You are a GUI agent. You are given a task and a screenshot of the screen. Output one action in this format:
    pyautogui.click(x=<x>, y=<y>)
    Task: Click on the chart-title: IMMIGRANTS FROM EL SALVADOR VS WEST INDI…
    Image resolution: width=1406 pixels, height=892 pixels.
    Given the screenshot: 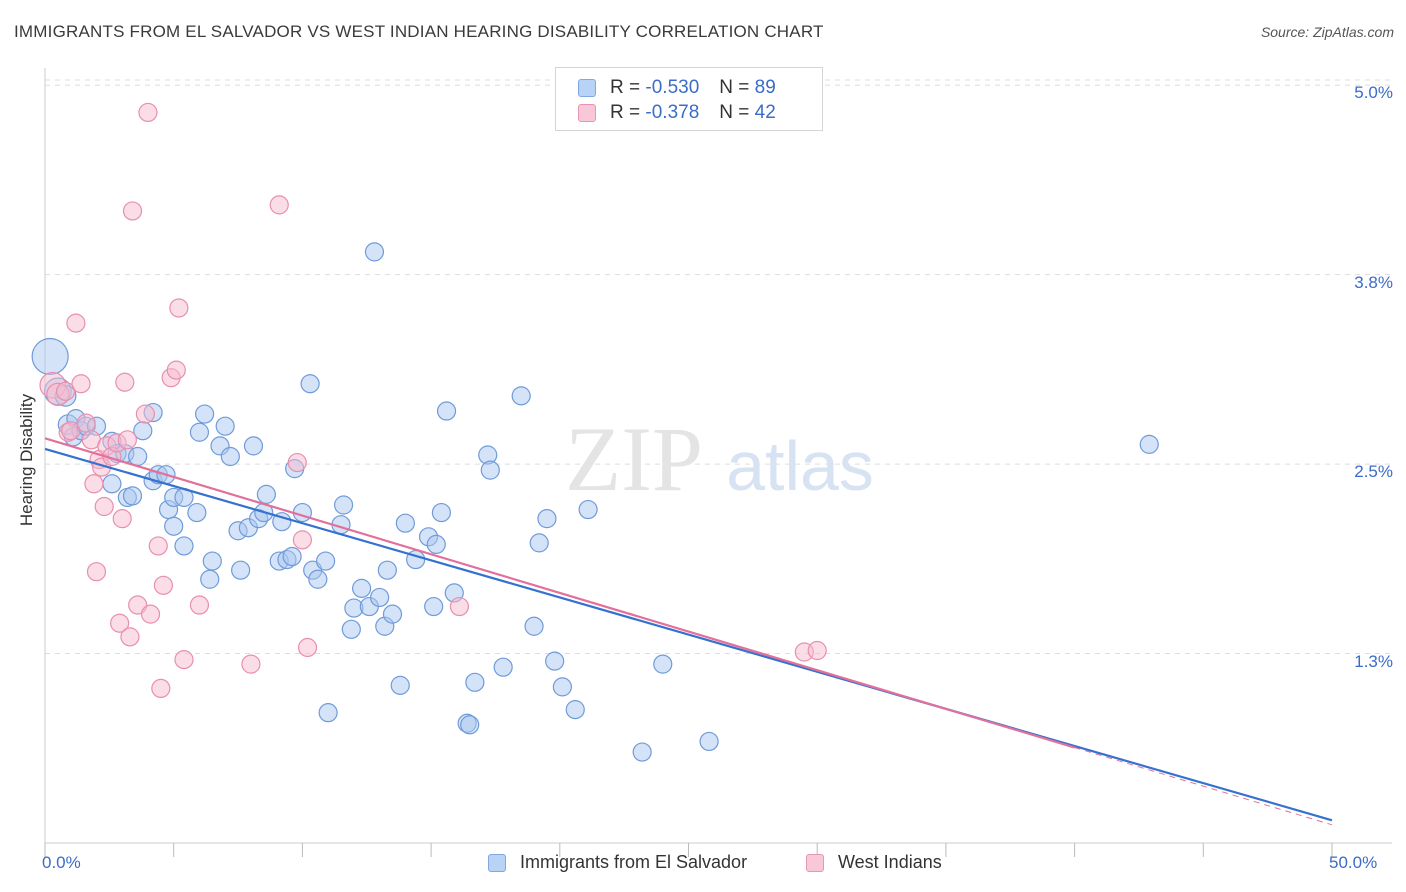 What is the action you would take?
    pyautogui.click(x=419, y=31)
    